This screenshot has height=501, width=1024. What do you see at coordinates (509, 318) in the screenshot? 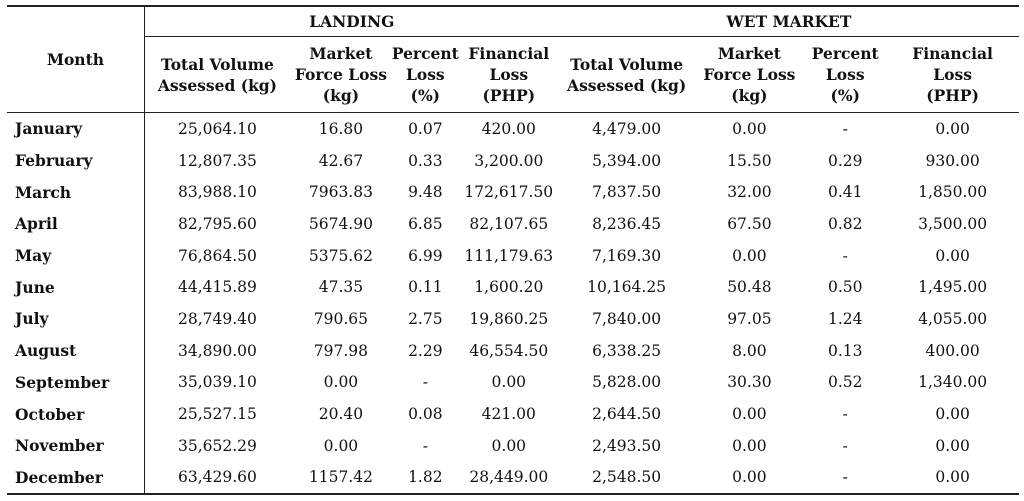
I see `table-cell: 19,860.25` at bounding box center [509, 318].